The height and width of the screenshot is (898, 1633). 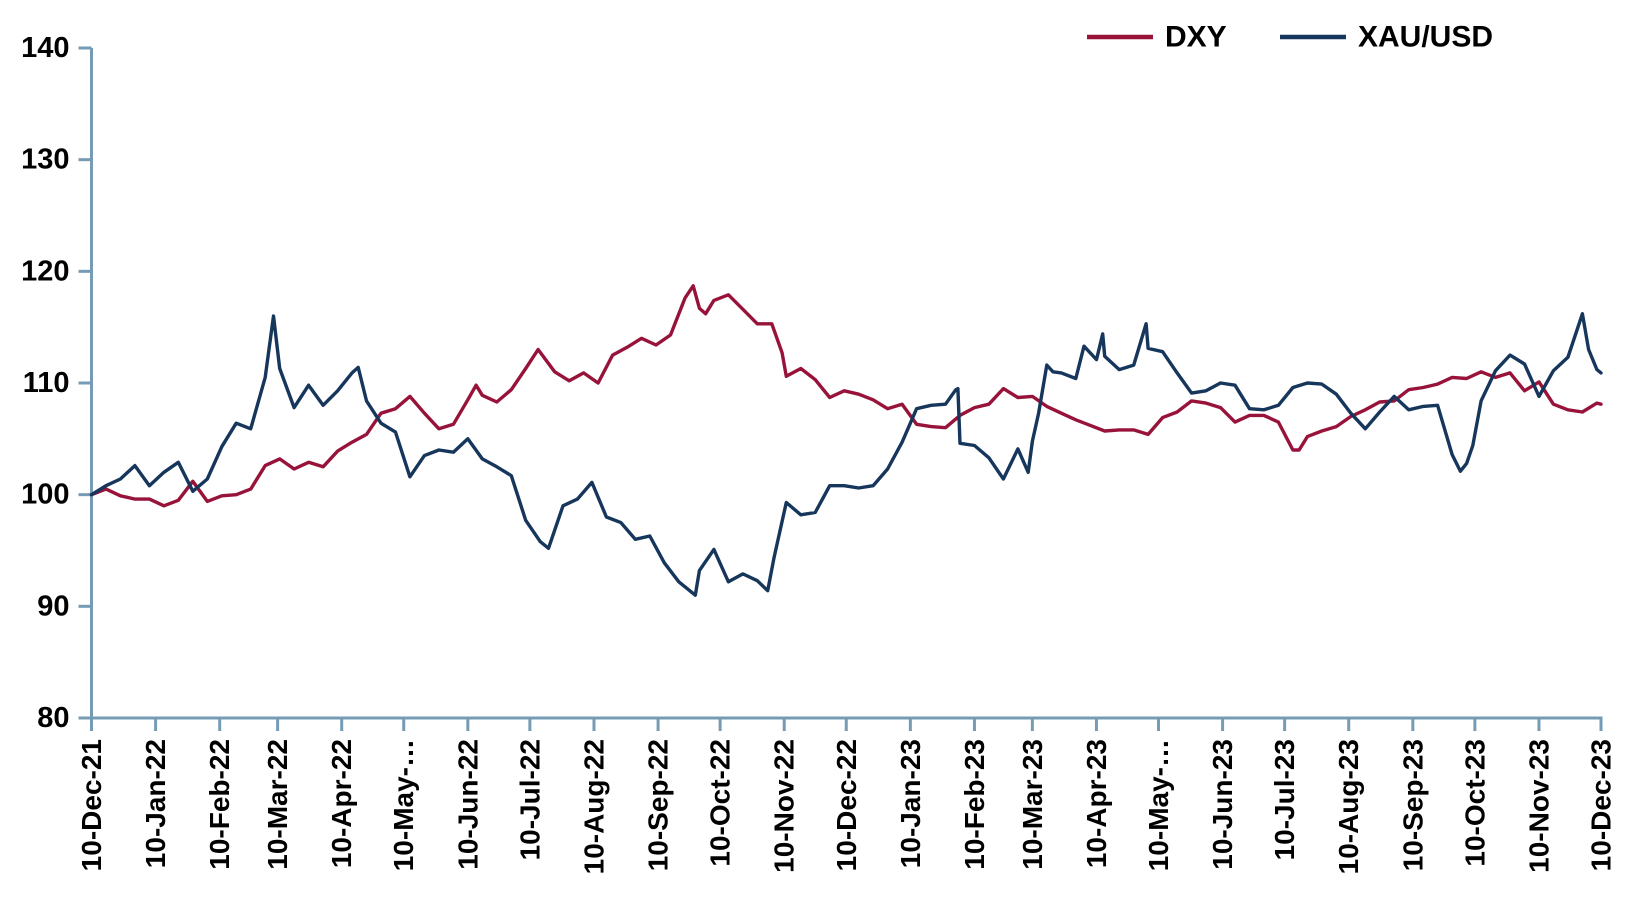 I want to click on y-tick-label: 130, so click(x=45, y=160).